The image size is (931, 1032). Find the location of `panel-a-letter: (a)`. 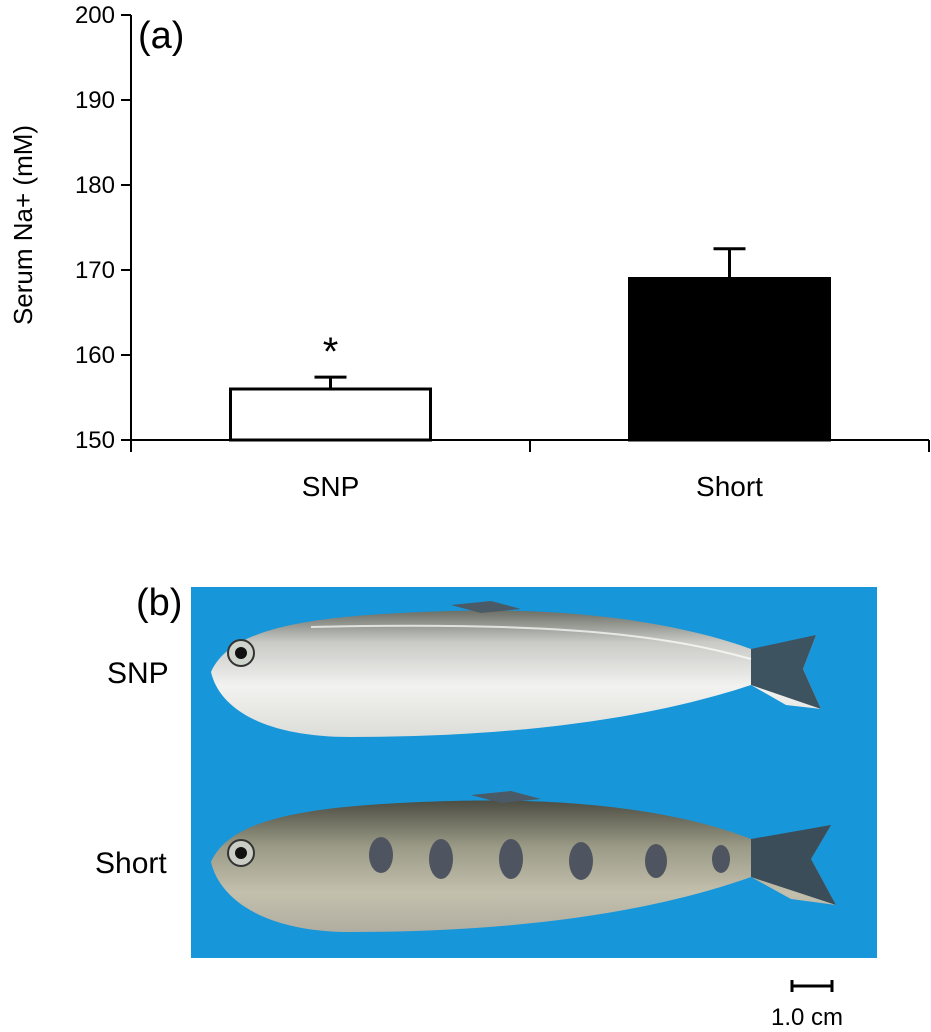

panel-a-letter: (a) is located at coordinates (161, 36).